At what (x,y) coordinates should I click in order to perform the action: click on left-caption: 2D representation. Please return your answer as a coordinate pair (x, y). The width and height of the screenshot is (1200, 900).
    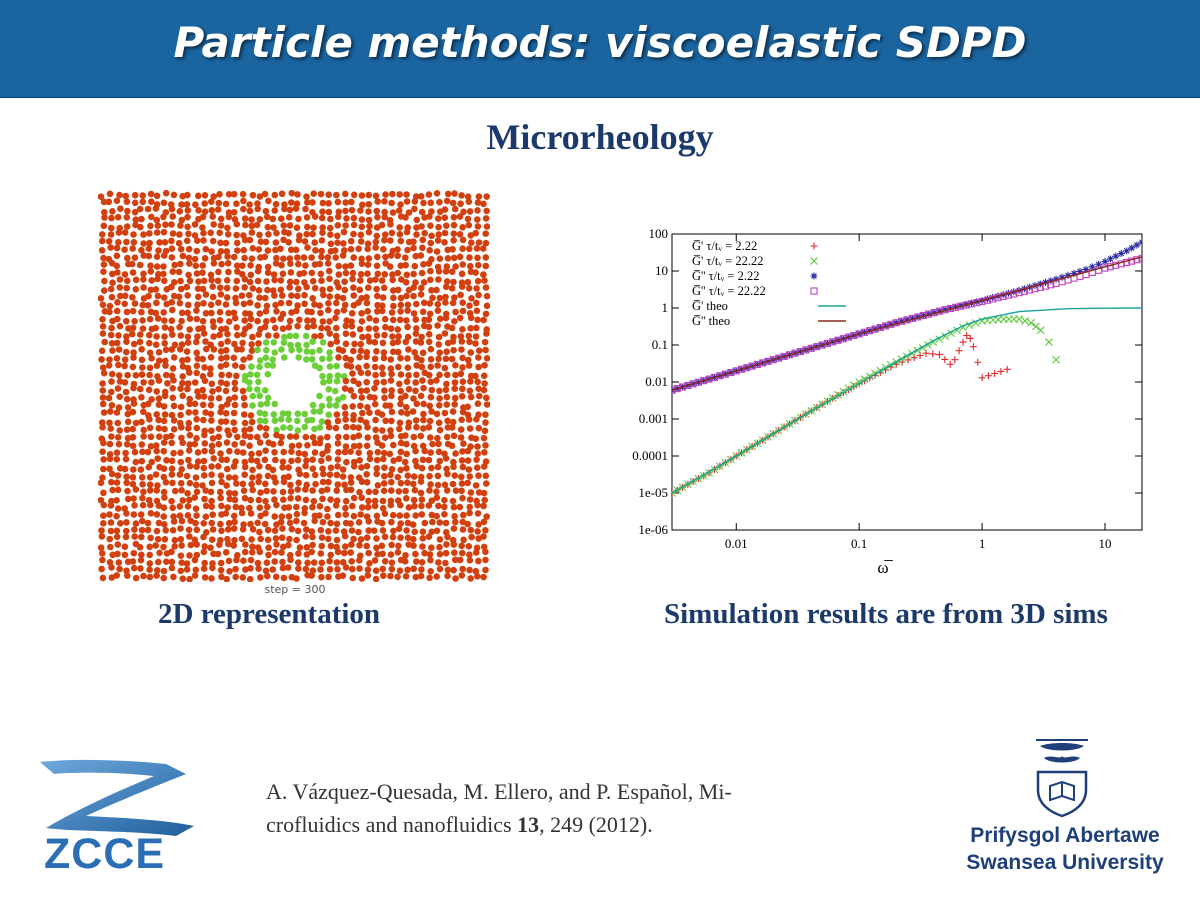
    Looking at the image, I should click on (269, 614).